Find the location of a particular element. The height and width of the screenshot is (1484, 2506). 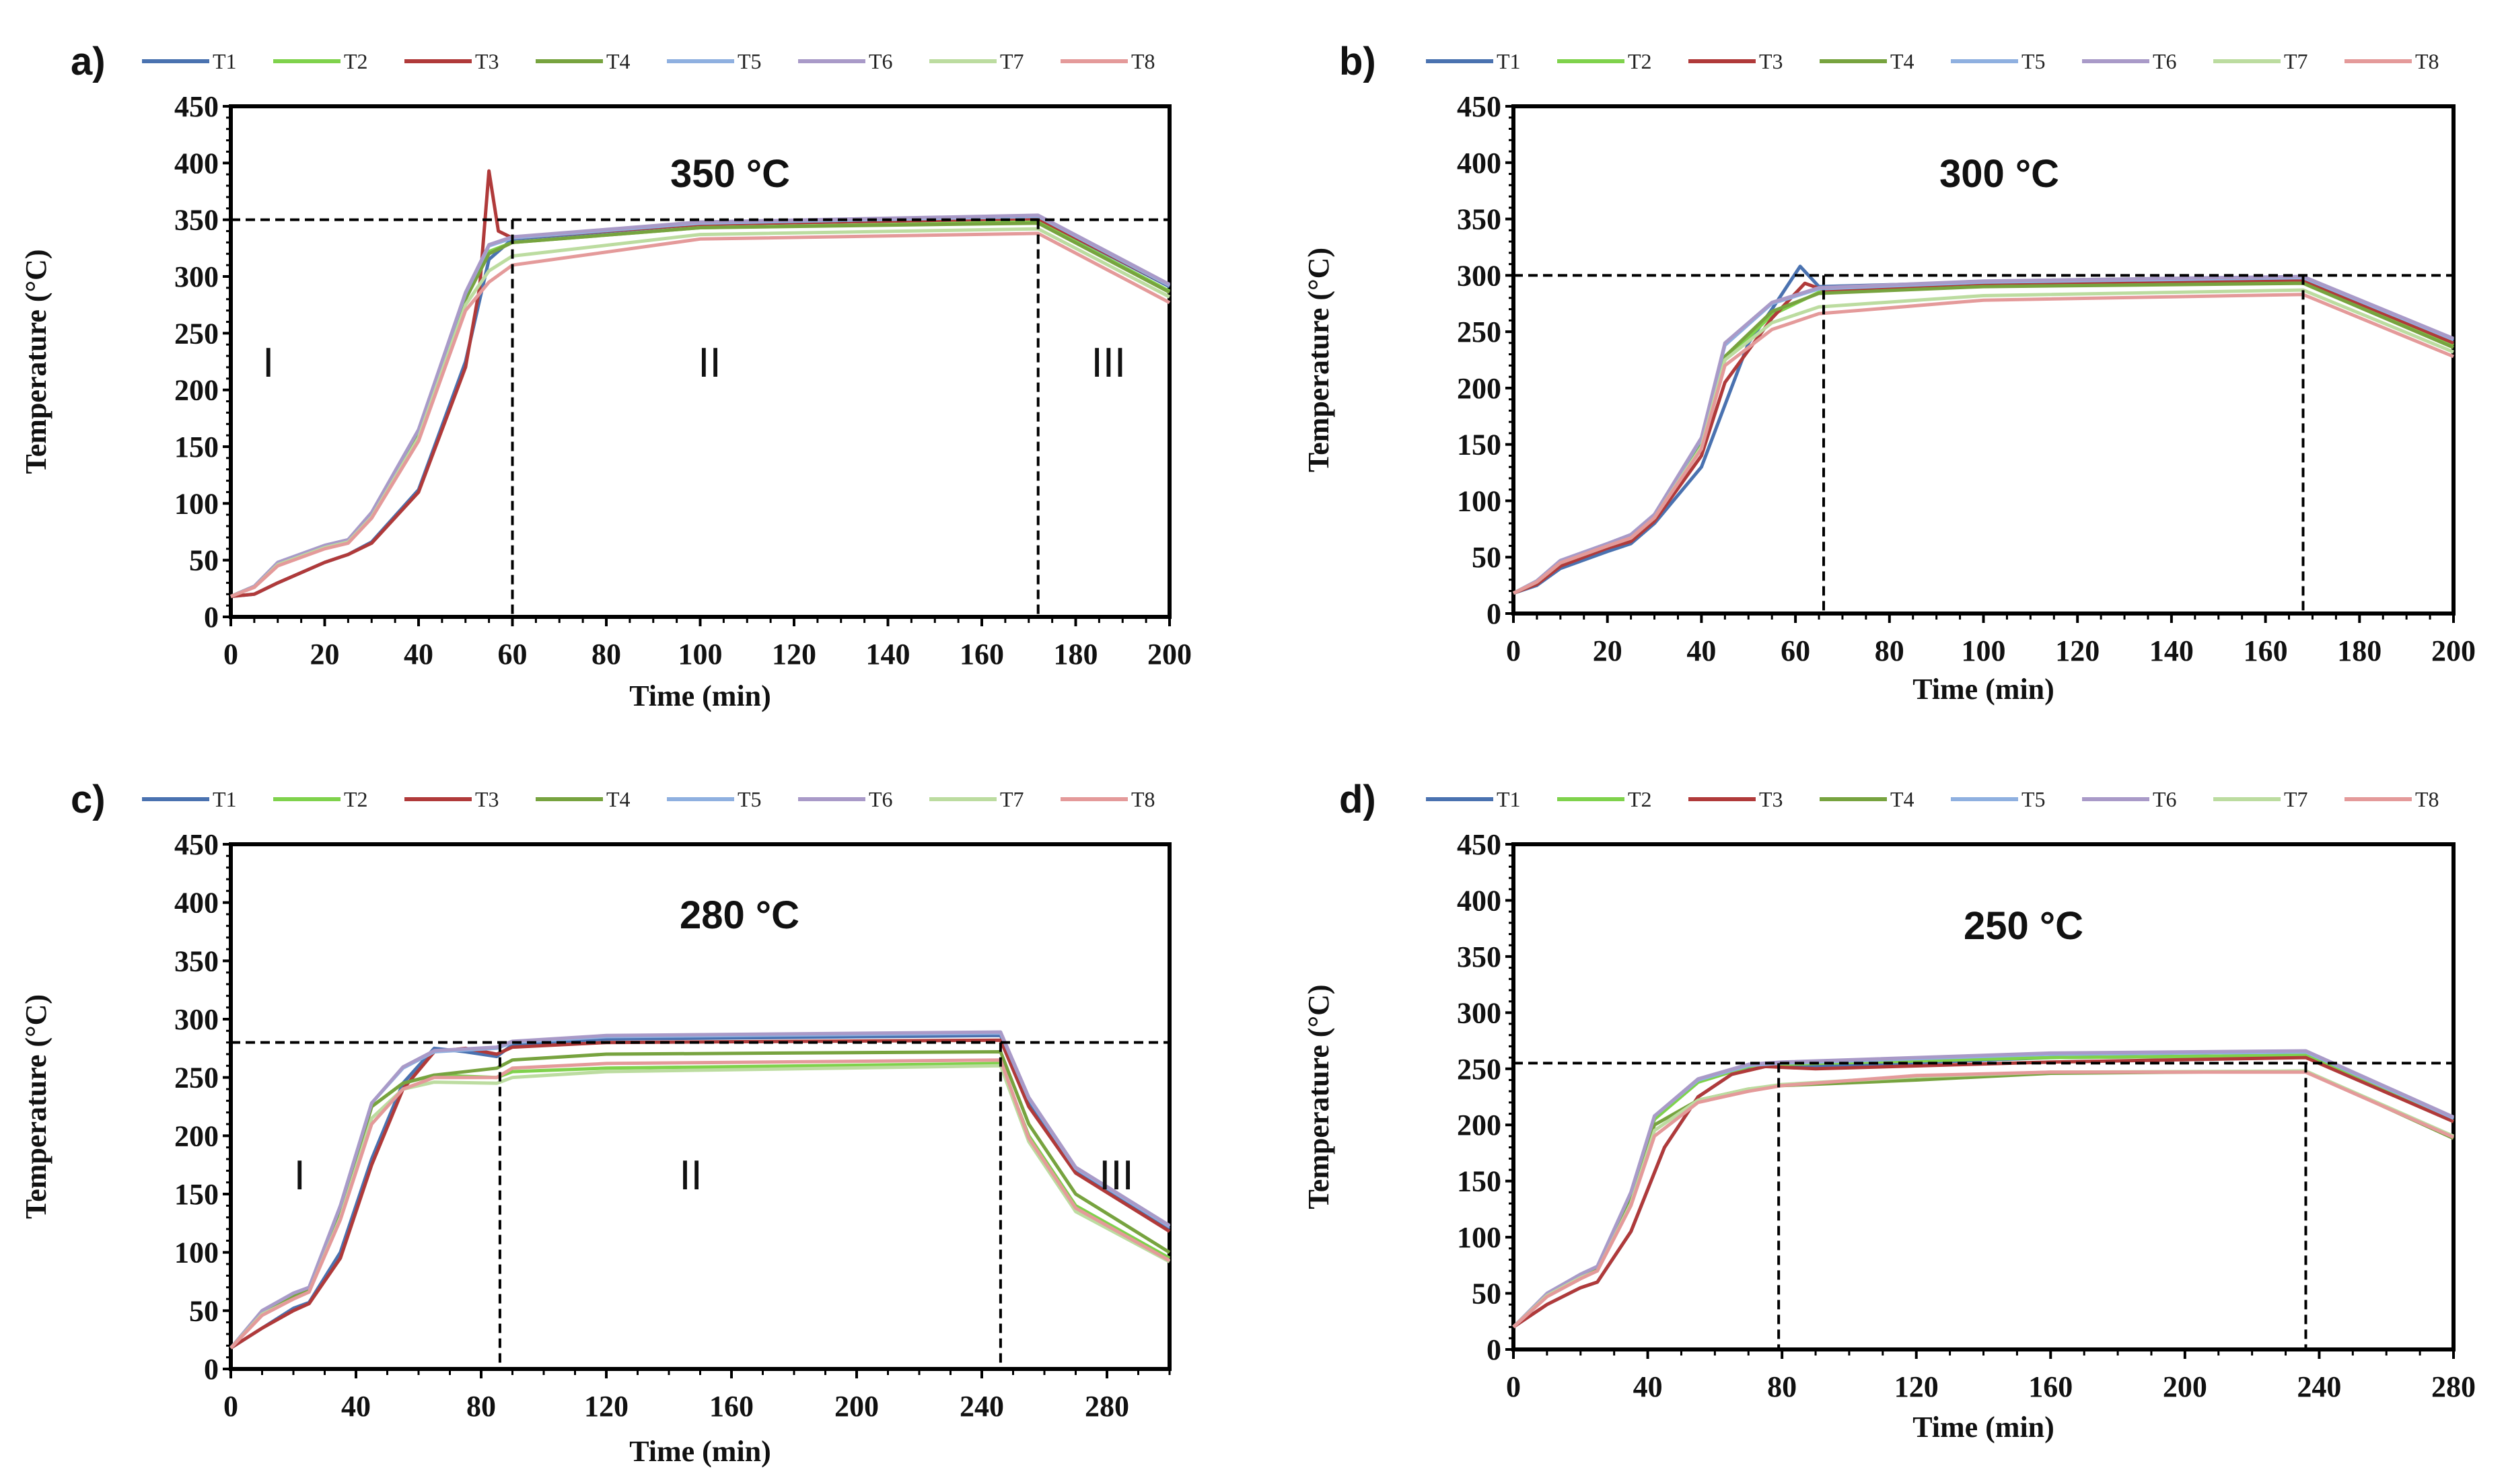

panel-label: c) is located at coordinates (88, 799).